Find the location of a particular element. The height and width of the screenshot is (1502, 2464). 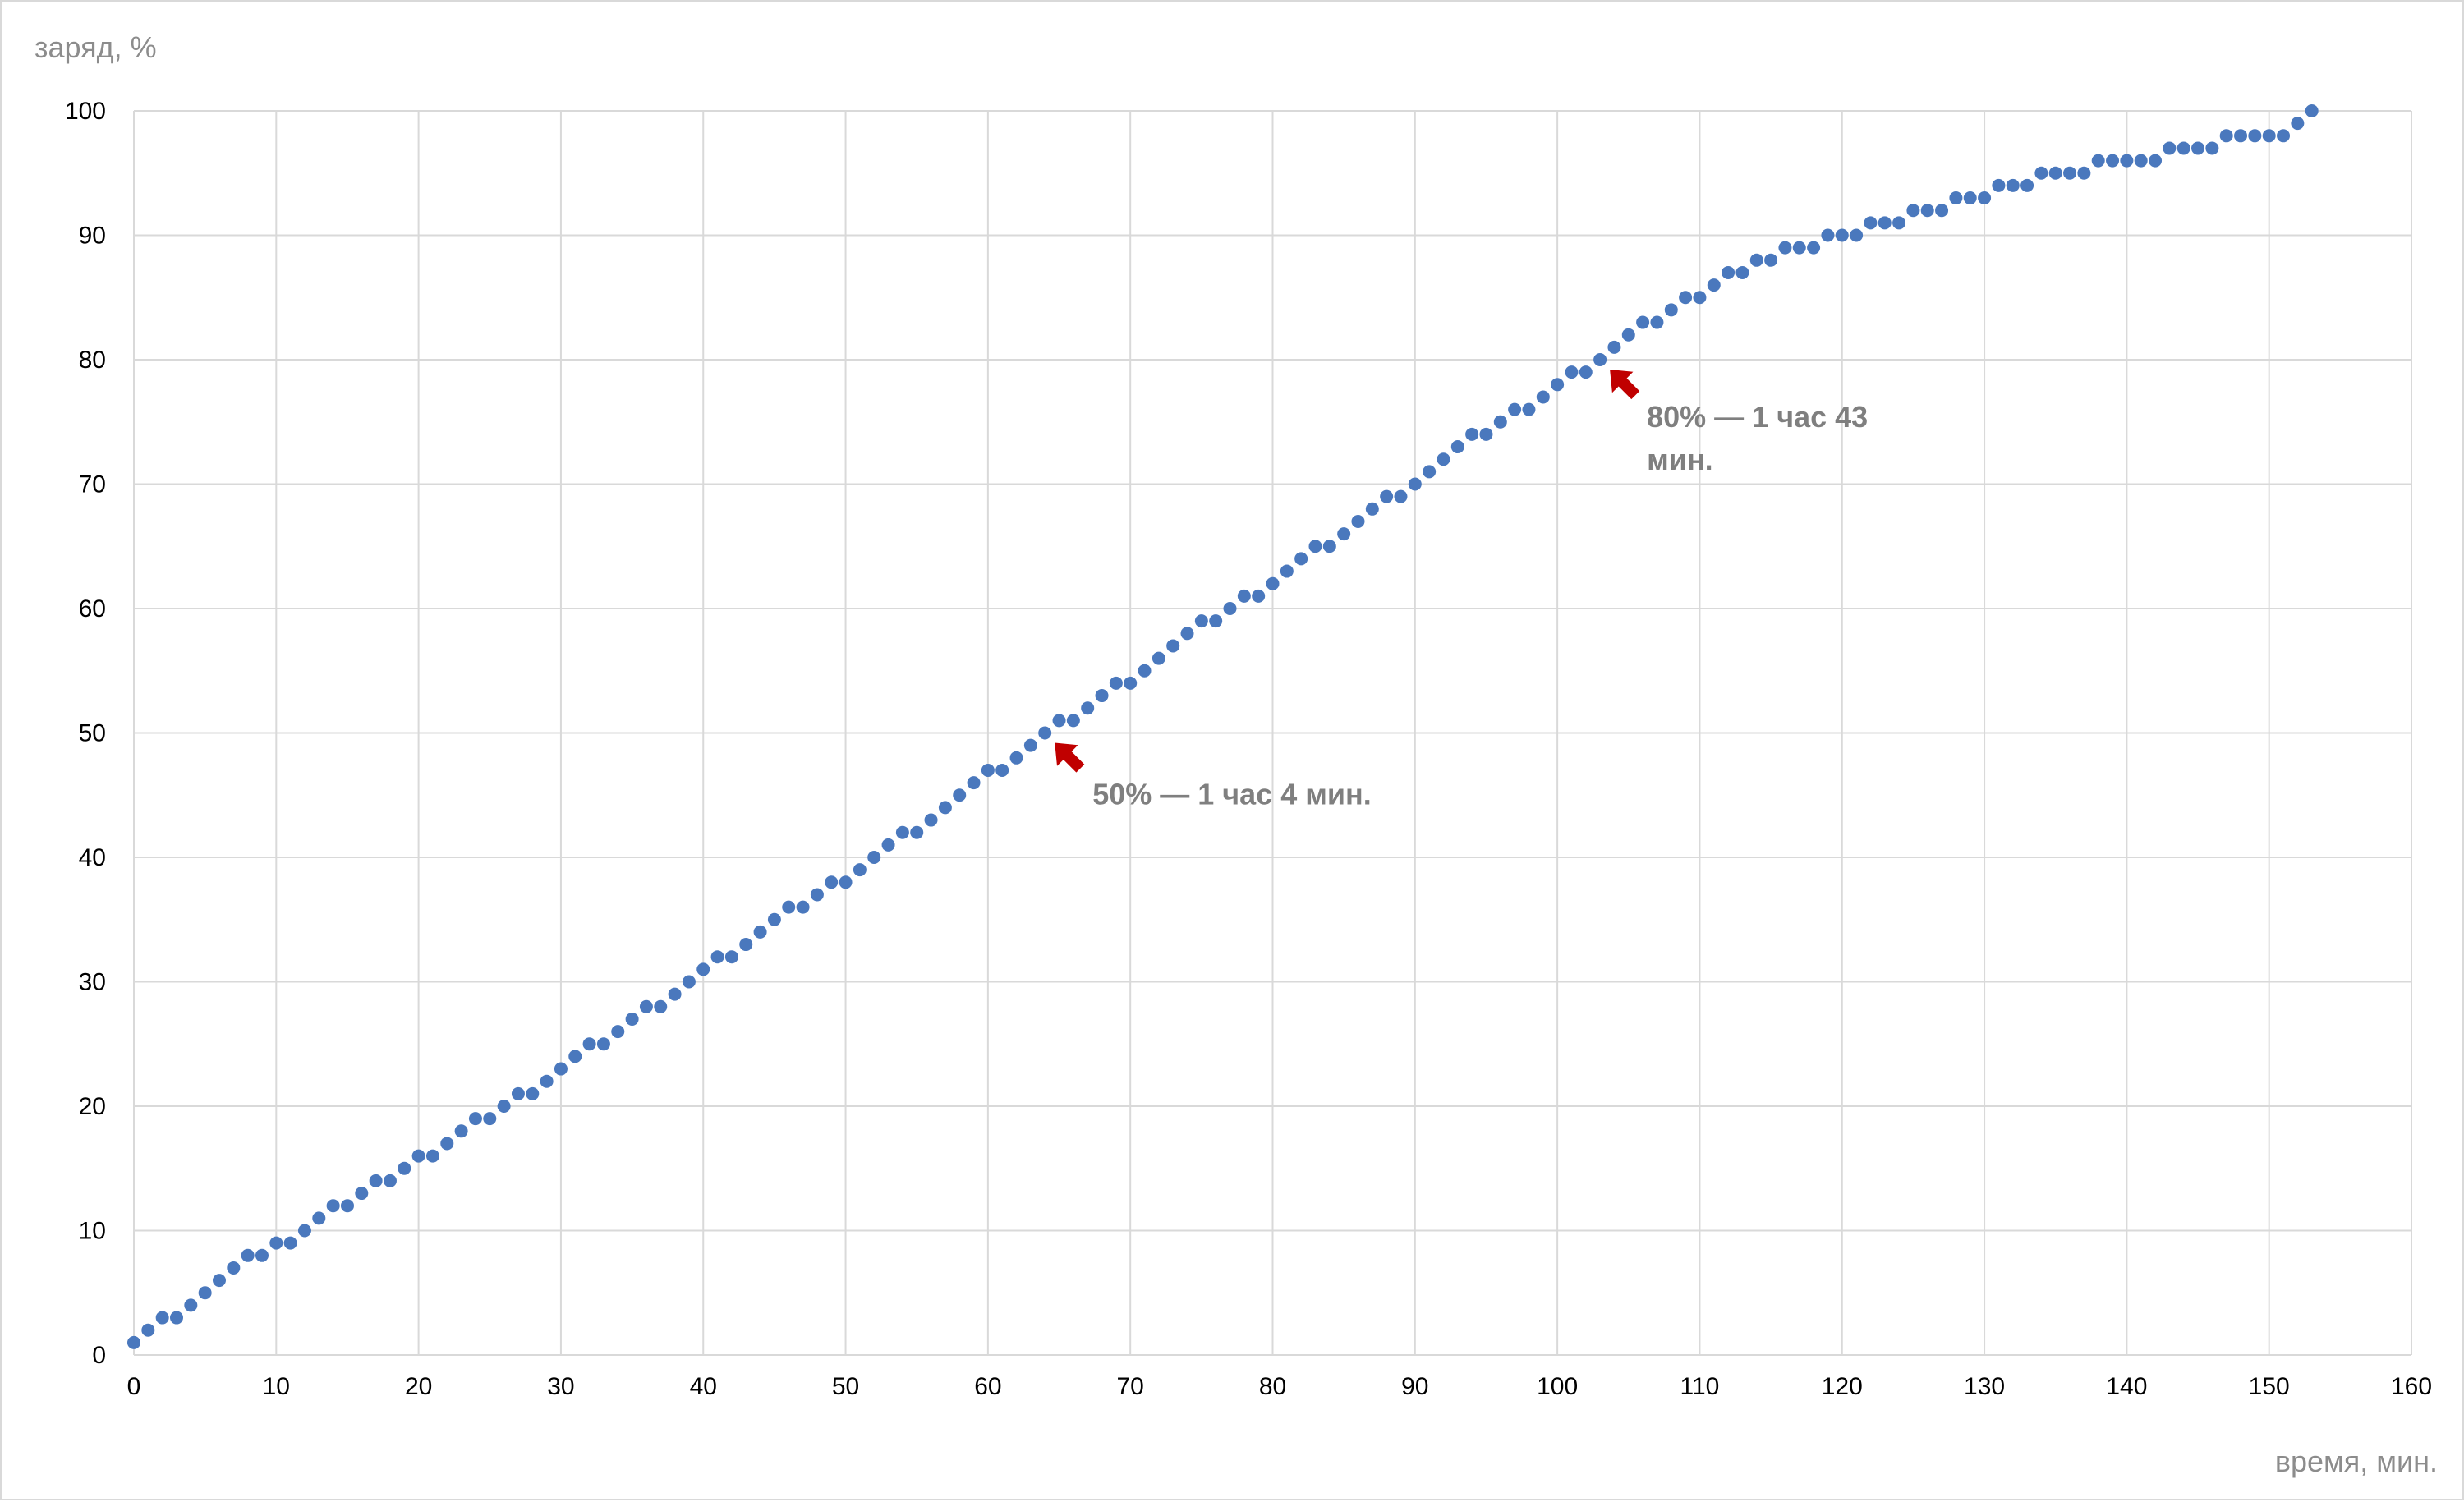

annotation-label-80-line1: 80% — 1 час 43 is located at coordinates (1757, 417).